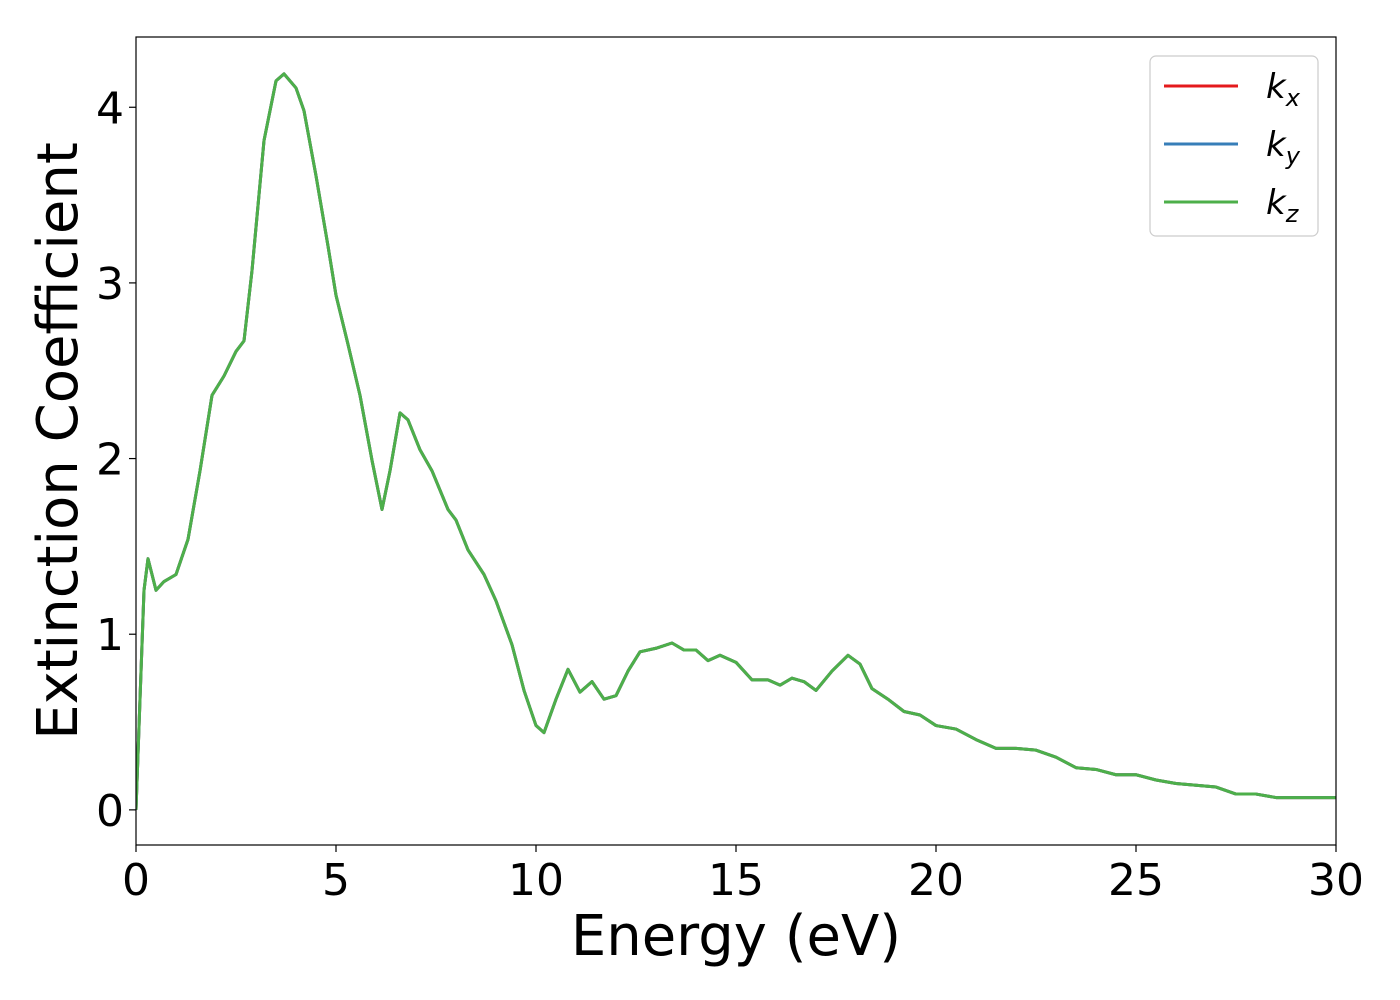 Image resolution: width=1400 pixels, height=1000 pixels. I want to click on x-tick-label: 0, so click(136, 880).